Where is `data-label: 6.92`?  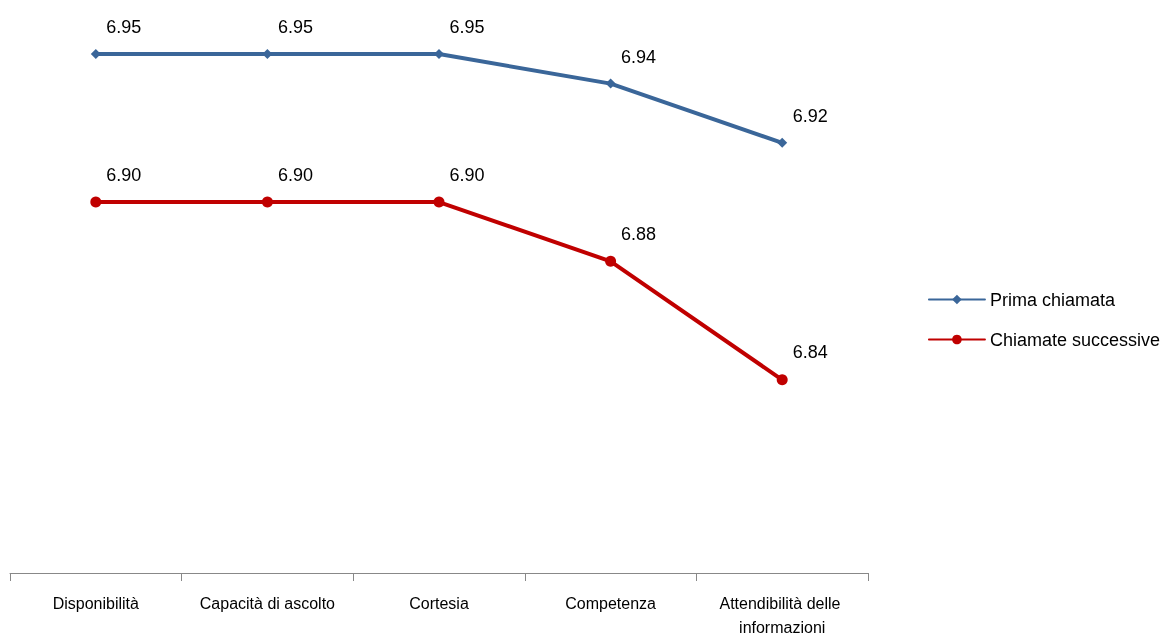
data-label: 6.92 is located at coordinates (810, 115).